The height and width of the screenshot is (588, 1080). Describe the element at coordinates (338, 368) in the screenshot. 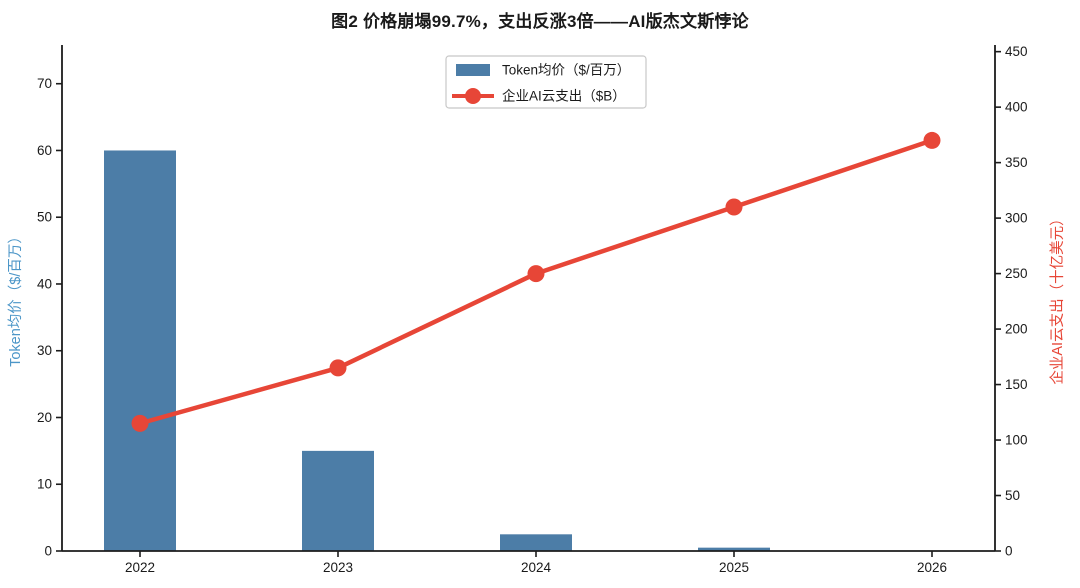

I see `spend-point-2023` at that location.